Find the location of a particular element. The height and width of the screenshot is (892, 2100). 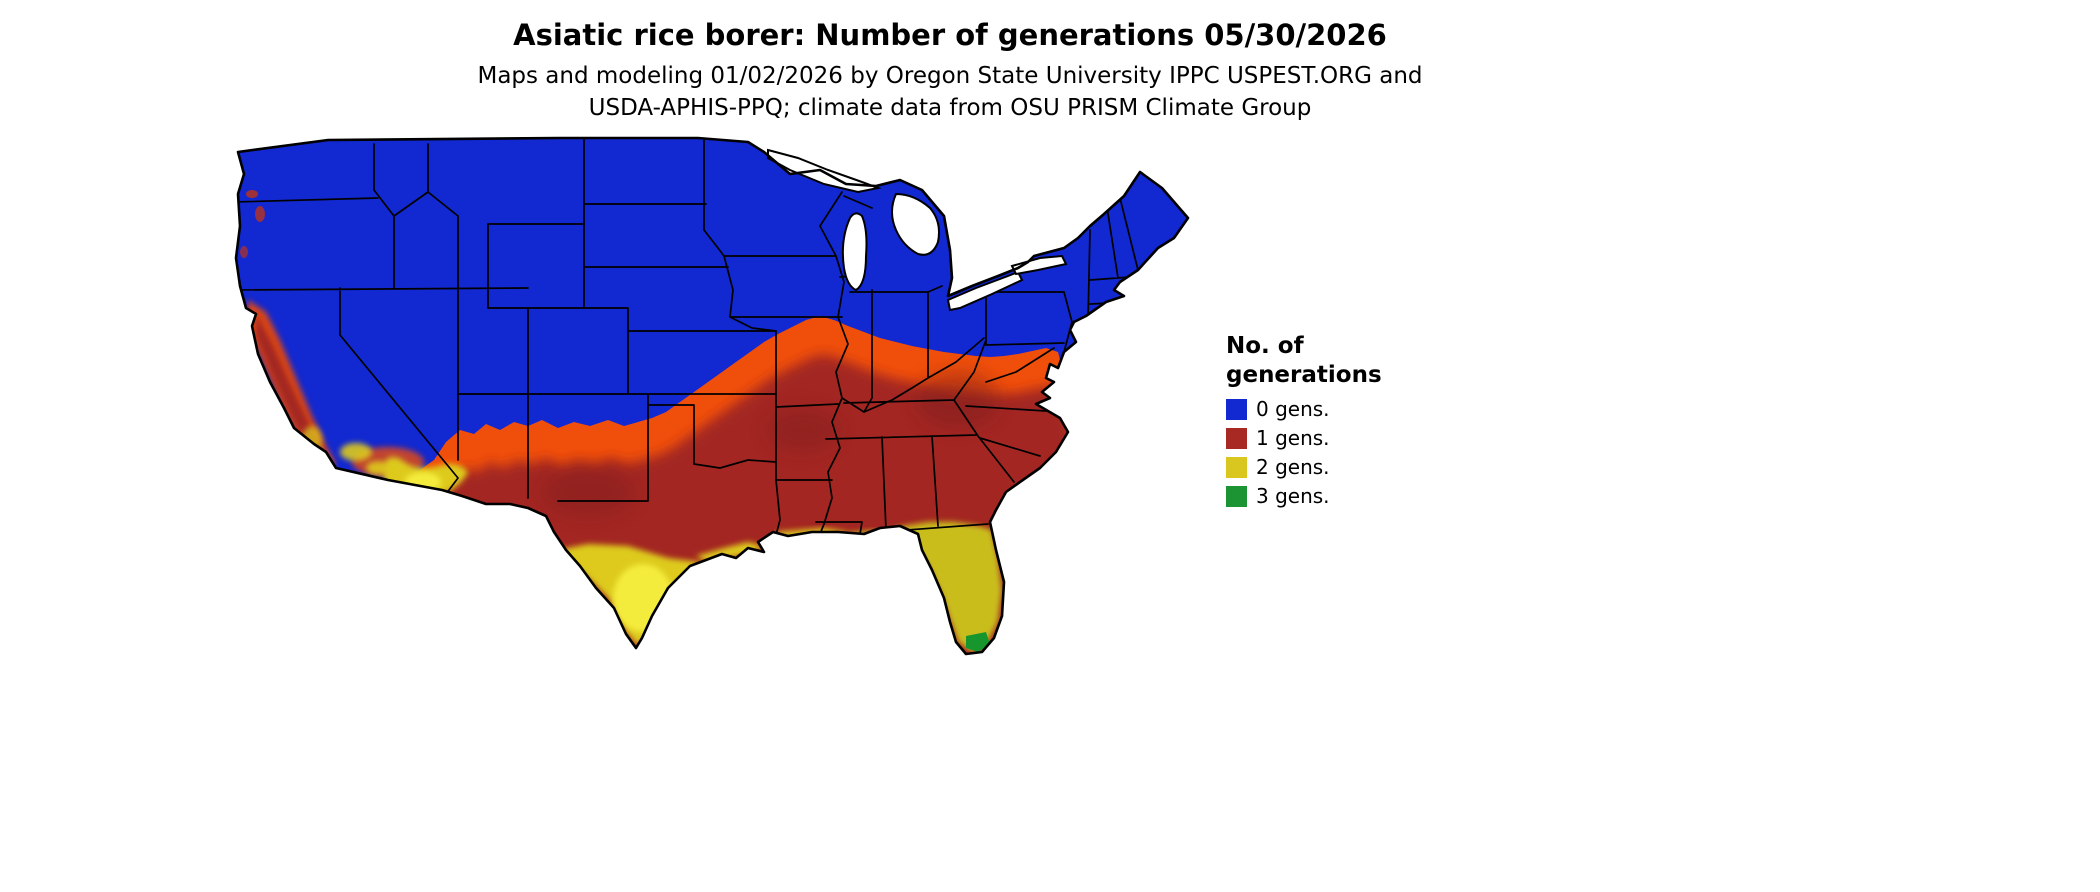

lake-ontario is located at coordinates (1039, 265).